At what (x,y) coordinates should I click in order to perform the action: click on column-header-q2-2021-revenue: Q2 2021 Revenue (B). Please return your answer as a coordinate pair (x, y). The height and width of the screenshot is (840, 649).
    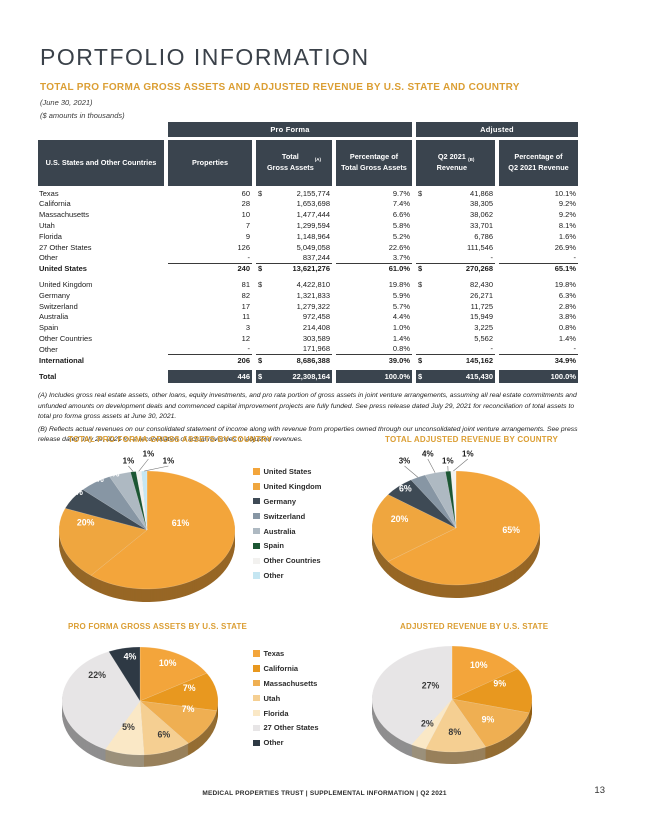
    Looking at the image, I should click on (455, 163).